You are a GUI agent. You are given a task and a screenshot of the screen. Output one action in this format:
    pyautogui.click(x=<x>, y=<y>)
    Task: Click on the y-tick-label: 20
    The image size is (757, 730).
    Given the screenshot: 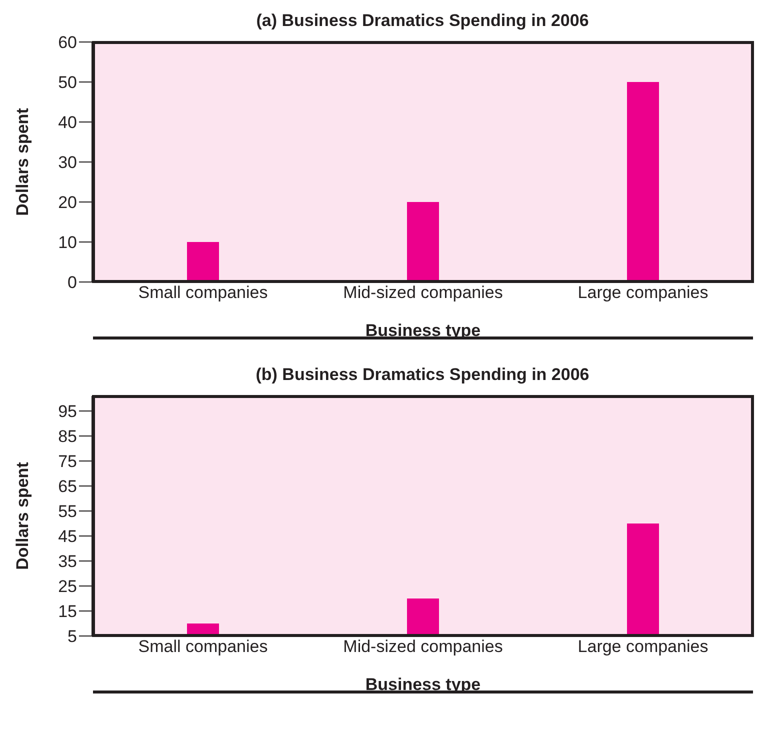 What is the action you would take?
    pyautogui.click(x=67, y=202)
    